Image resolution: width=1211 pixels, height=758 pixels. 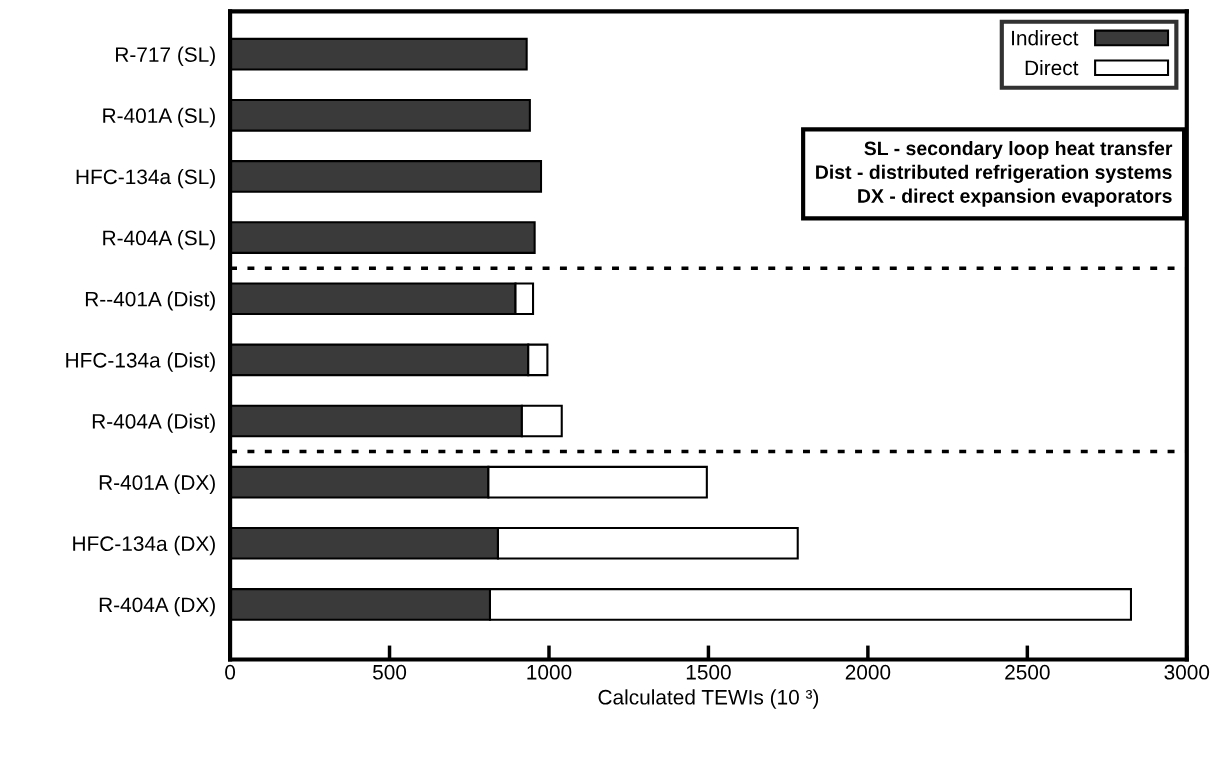 I want to click on y-tick-label: R-404A (SL), so click(x=159, y=240).